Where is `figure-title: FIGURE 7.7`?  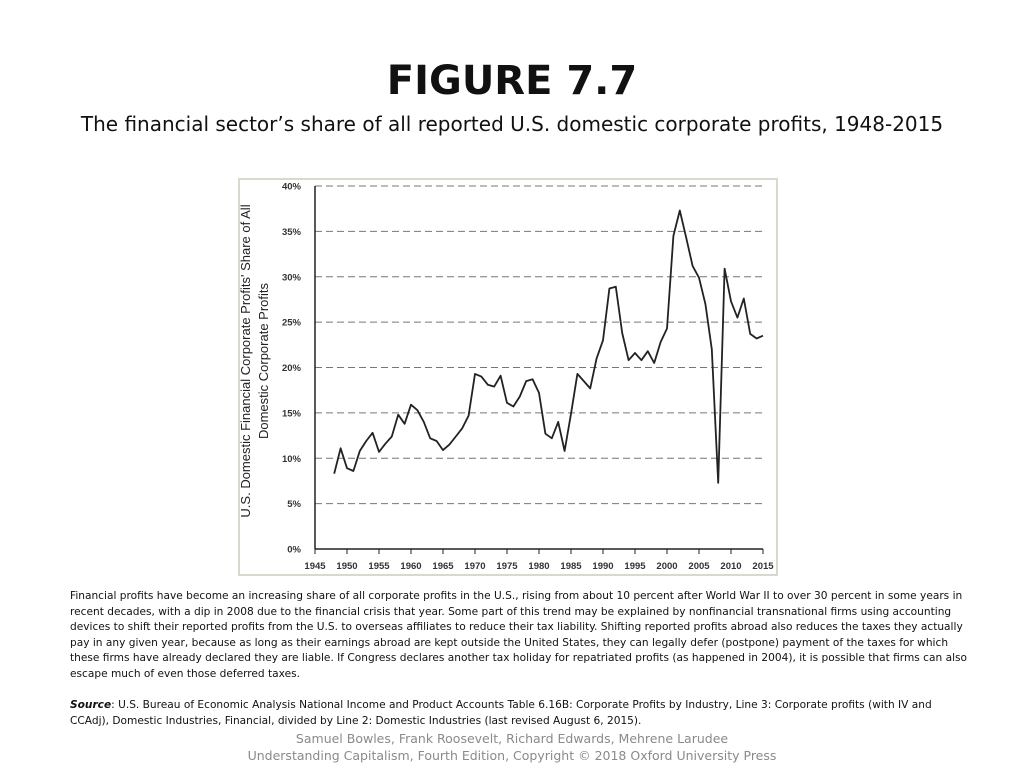 figure-title: FIGURE 7.7 is located at coordinates (512, 81).